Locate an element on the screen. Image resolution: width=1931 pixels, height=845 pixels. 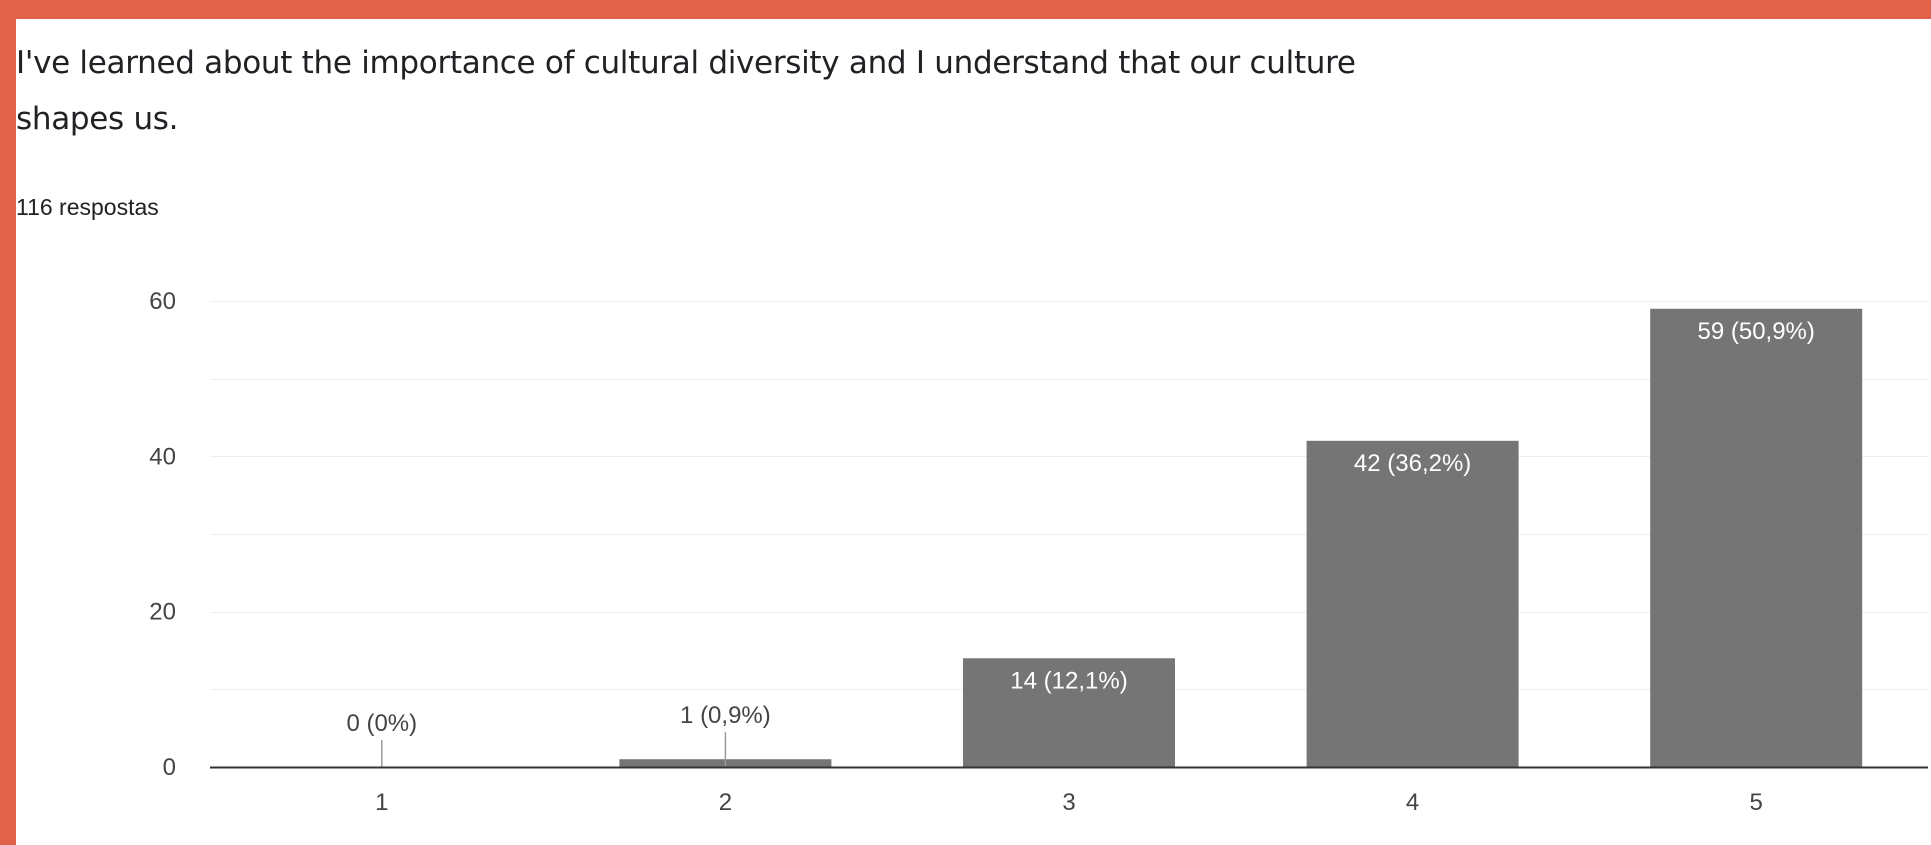
data-label: 1 (0,9%) is located at coordinates (725, 715).